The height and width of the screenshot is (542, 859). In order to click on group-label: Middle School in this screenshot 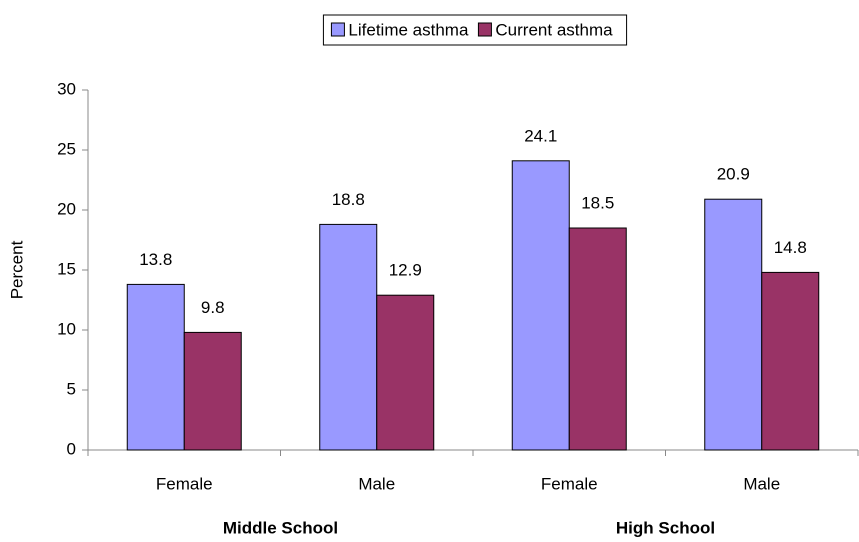, I will do `click(280, 527)`.